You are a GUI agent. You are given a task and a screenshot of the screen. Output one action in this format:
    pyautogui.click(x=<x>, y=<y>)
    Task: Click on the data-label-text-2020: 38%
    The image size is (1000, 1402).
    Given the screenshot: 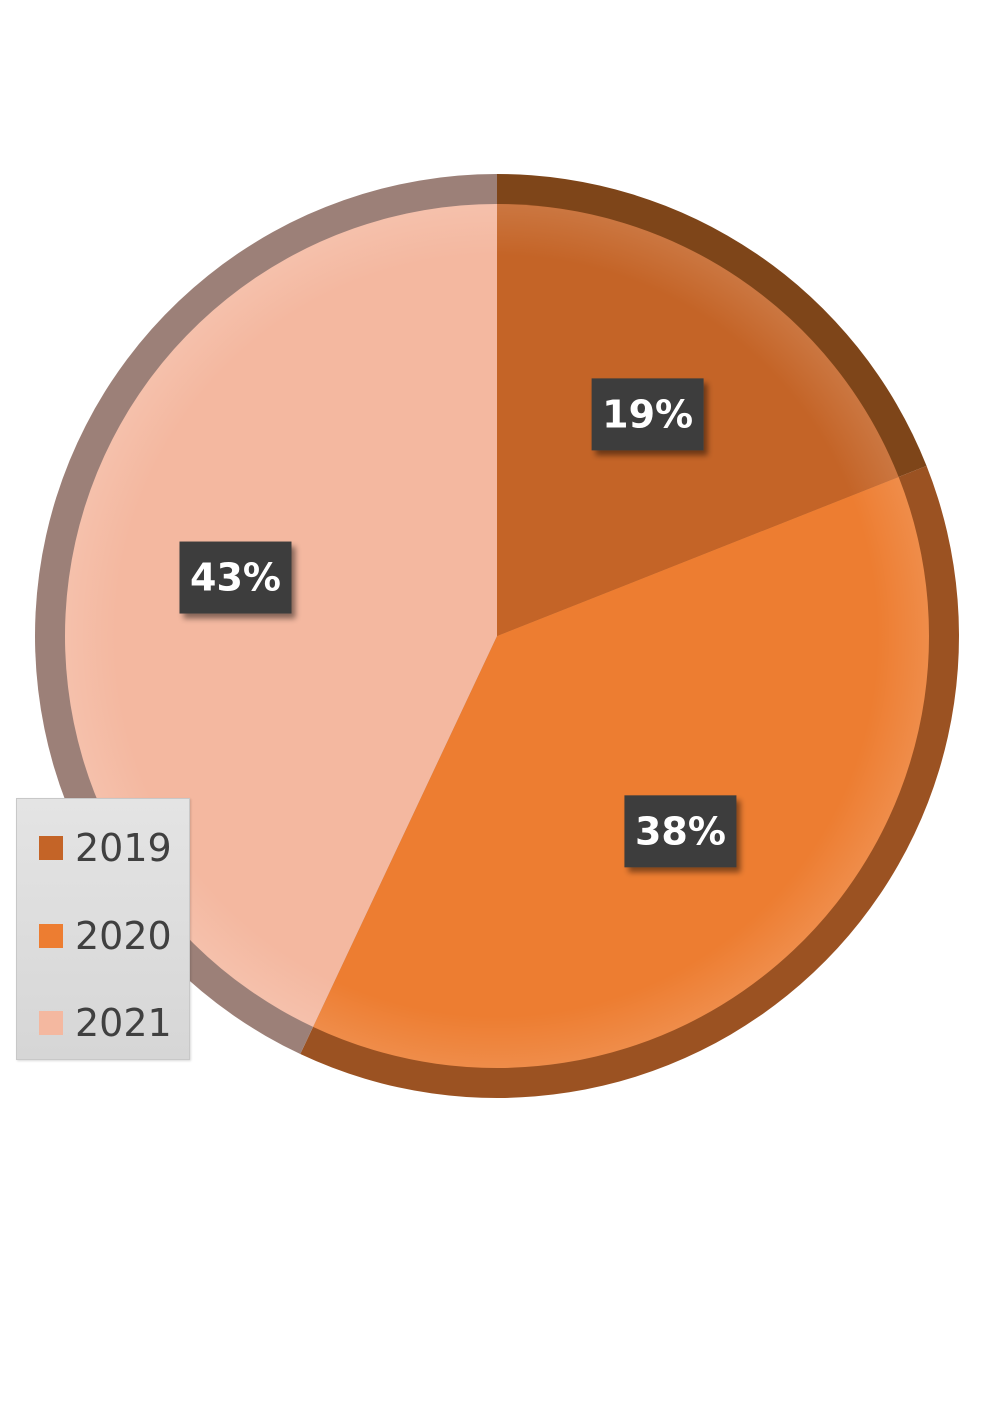 What is the action you would take?
    pyautogui.click(x=680, y=831)
    